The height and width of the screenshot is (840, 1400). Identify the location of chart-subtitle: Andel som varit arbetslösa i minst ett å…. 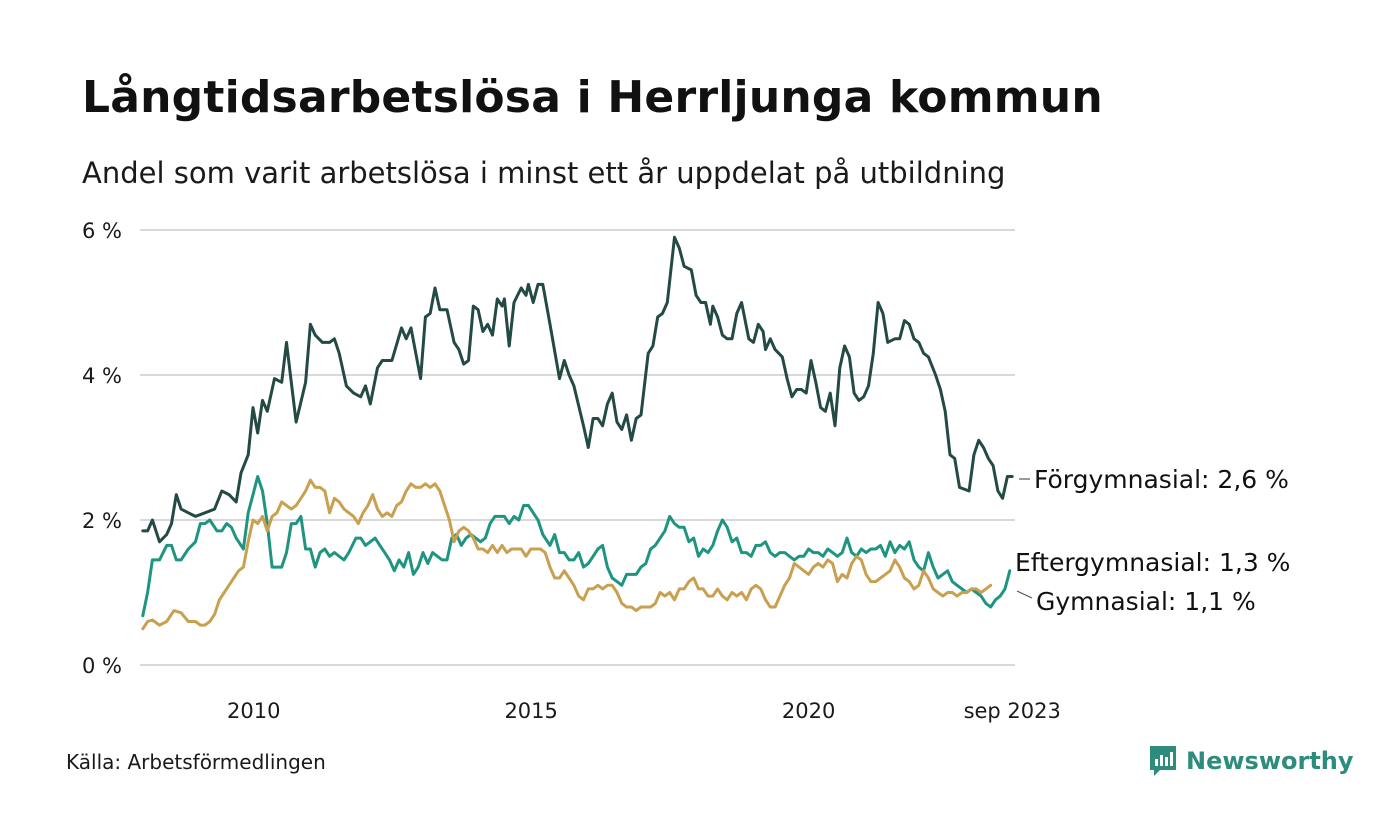
(544, 173).